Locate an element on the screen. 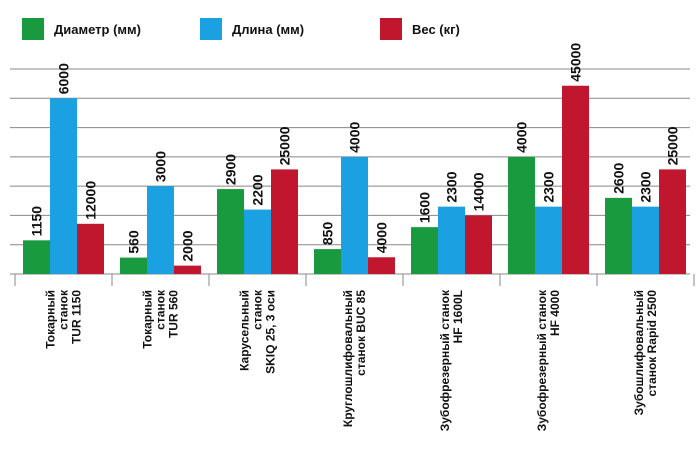 This screenshot has width=700, height=455. value-label: 12000 is located at coordinates (91, 200).